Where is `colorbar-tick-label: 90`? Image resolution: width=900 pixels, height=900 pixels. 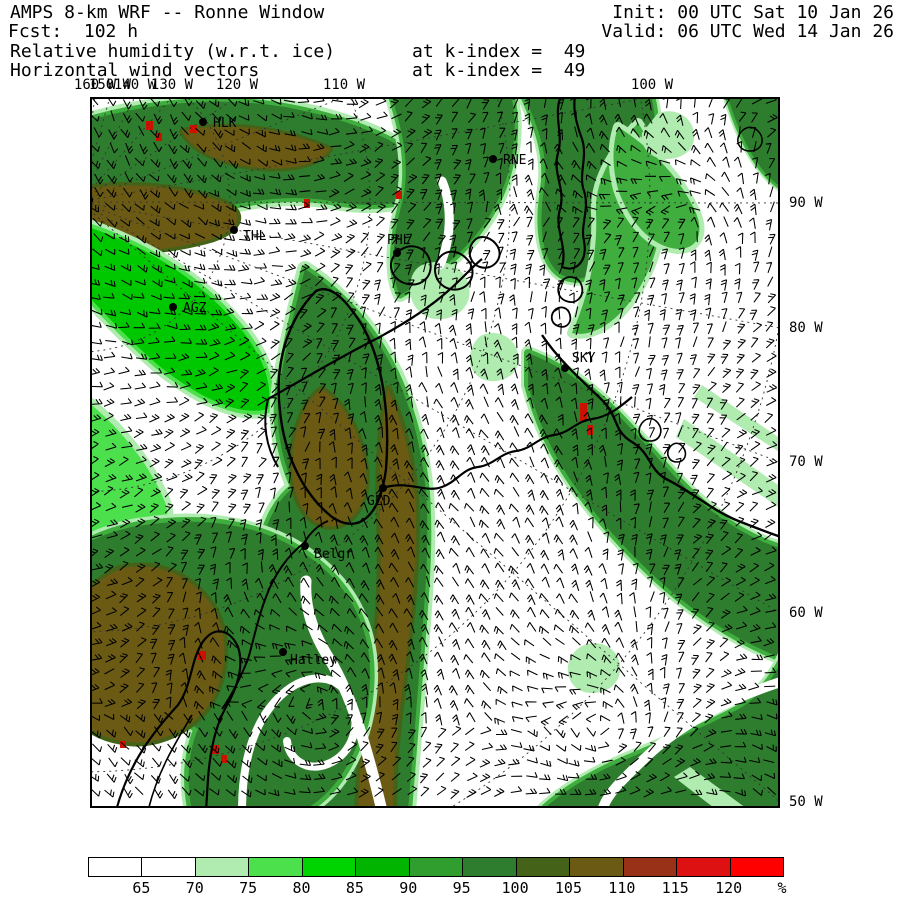
colorbar-tick-label: 90 is located at coordinates (408, 888).